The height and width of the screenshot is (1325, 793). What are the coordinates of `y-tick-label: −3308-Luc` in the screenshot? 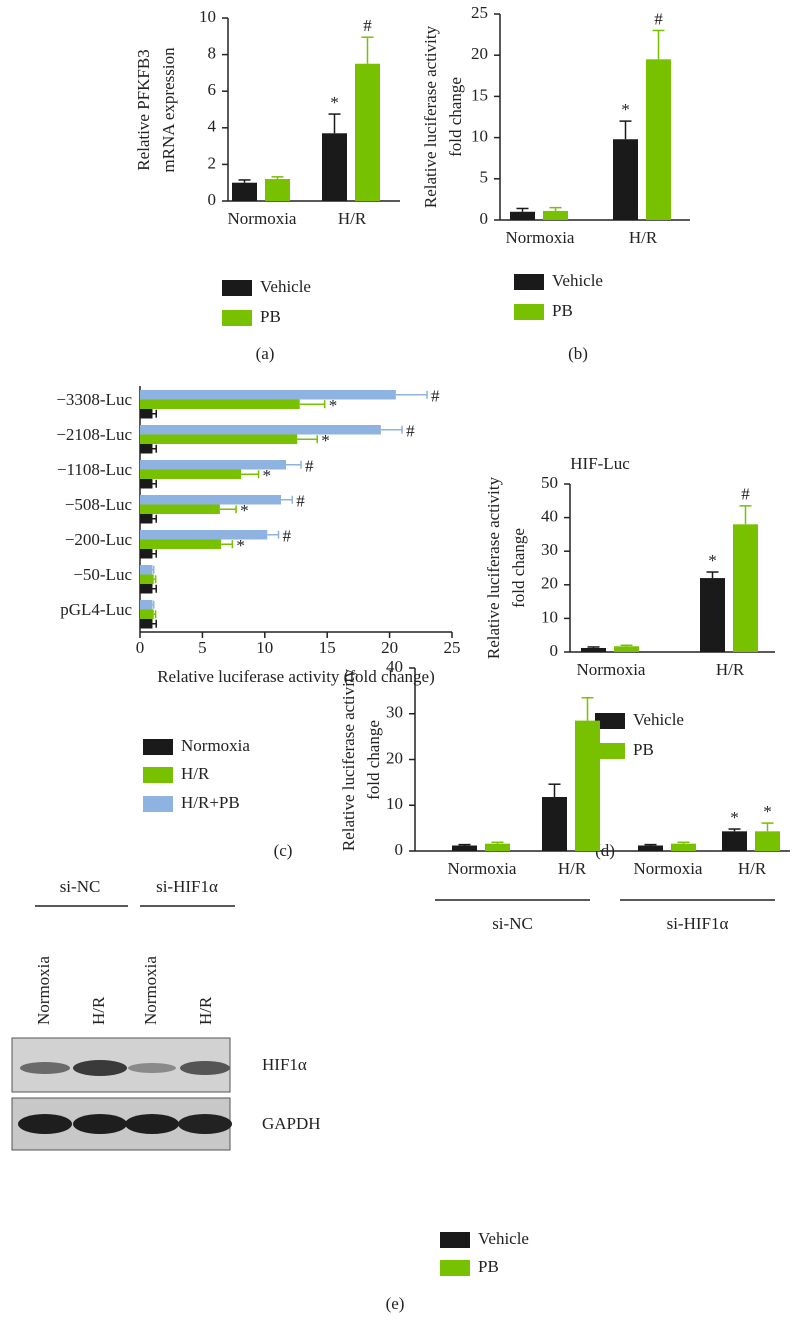 It's located at (94, 399).